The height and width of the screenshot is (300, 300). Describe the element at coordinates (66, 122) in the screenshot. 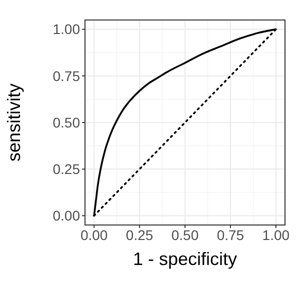

I see `y-tick-label: 0.50` at that location.